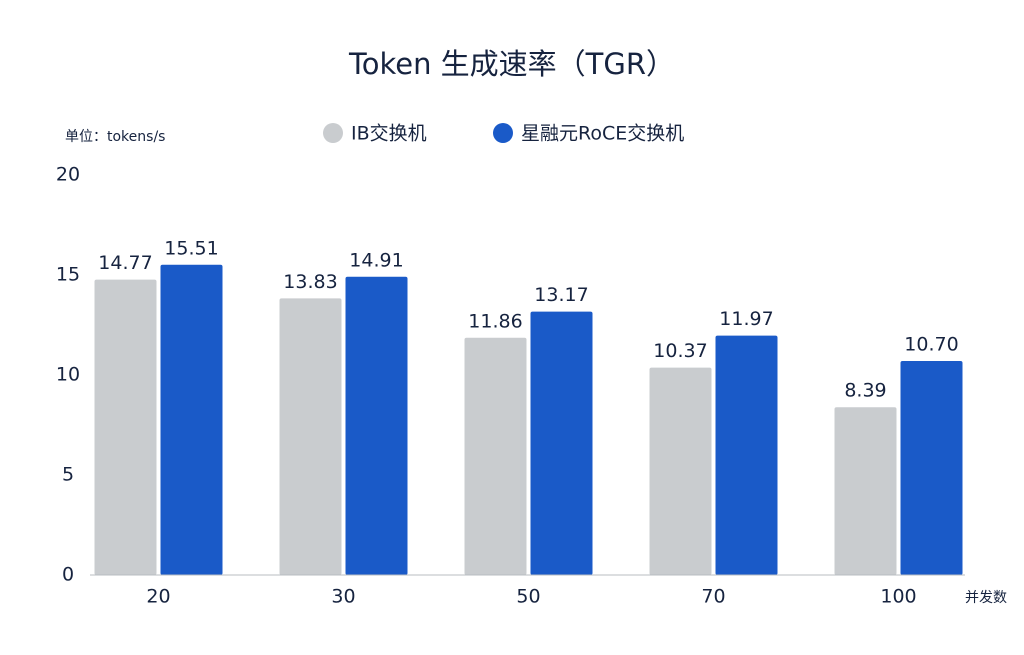 The height and width of the screenshot is (655, 1024). What do you see at coordinates (68, 475) in the screenshot?
I see `y-tick-label: 5` at bounding box center [68, 475].